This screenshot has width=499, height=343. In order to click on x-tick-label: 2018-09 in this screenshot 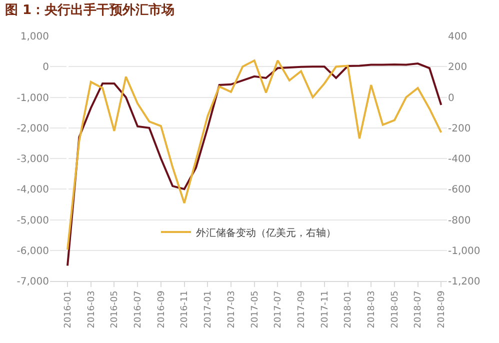, I will do `click(442, 309)`.